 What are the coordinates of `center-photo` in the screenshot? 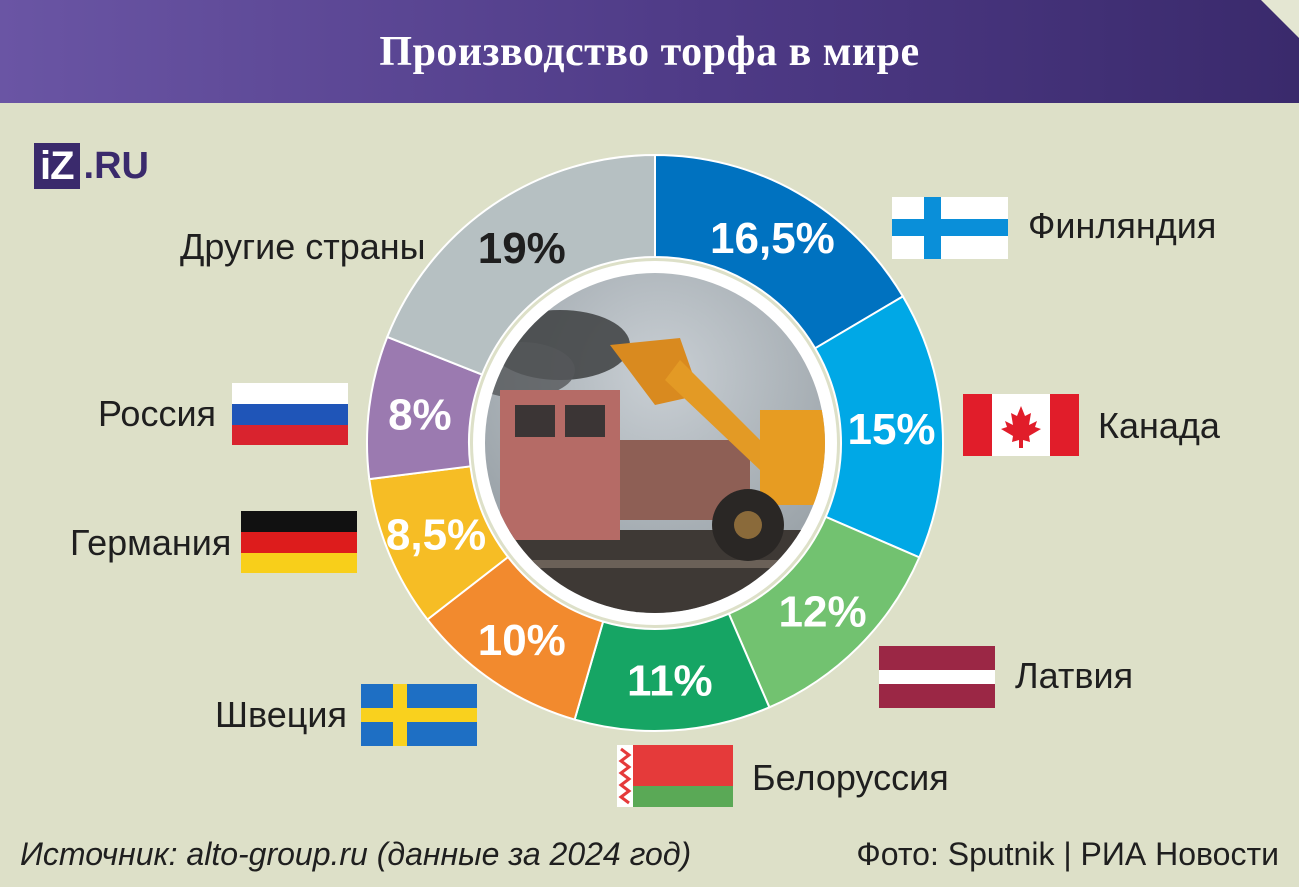 It's located at (655, 443).